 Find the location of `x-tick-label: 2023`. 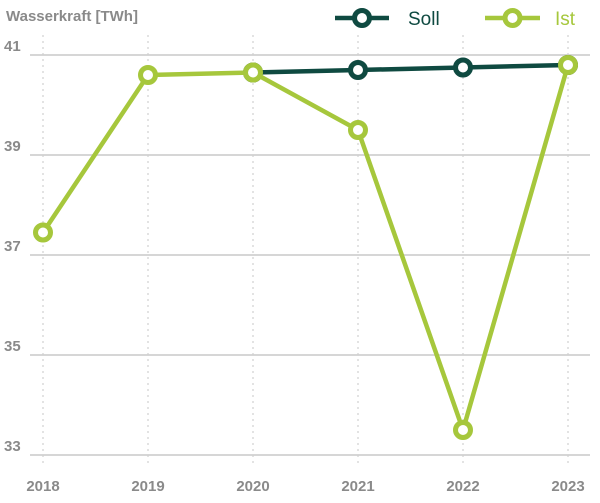

x-tick-label: 2023 is located at coordinates (567, 486).